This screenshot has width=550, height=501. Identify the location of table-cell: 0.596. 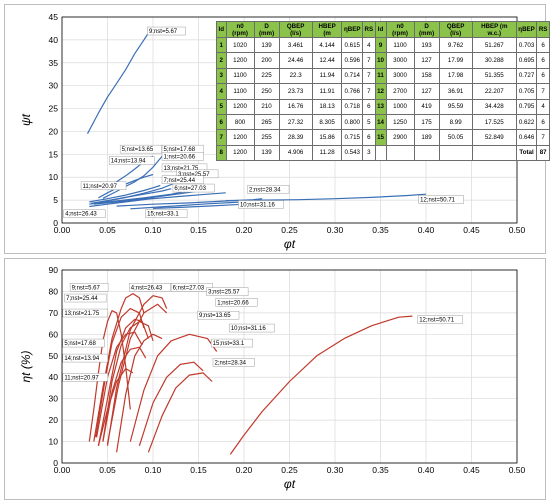
(352, 60).